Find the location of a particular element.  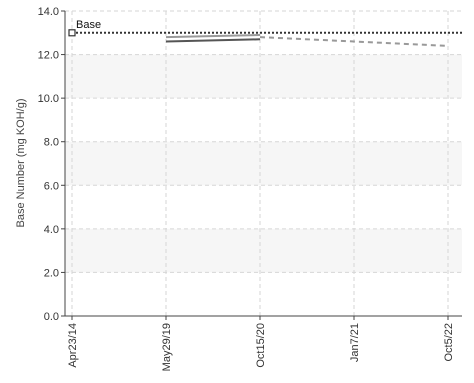

x-tick-label: Oct15/20 is located at coordinates (261, 345).